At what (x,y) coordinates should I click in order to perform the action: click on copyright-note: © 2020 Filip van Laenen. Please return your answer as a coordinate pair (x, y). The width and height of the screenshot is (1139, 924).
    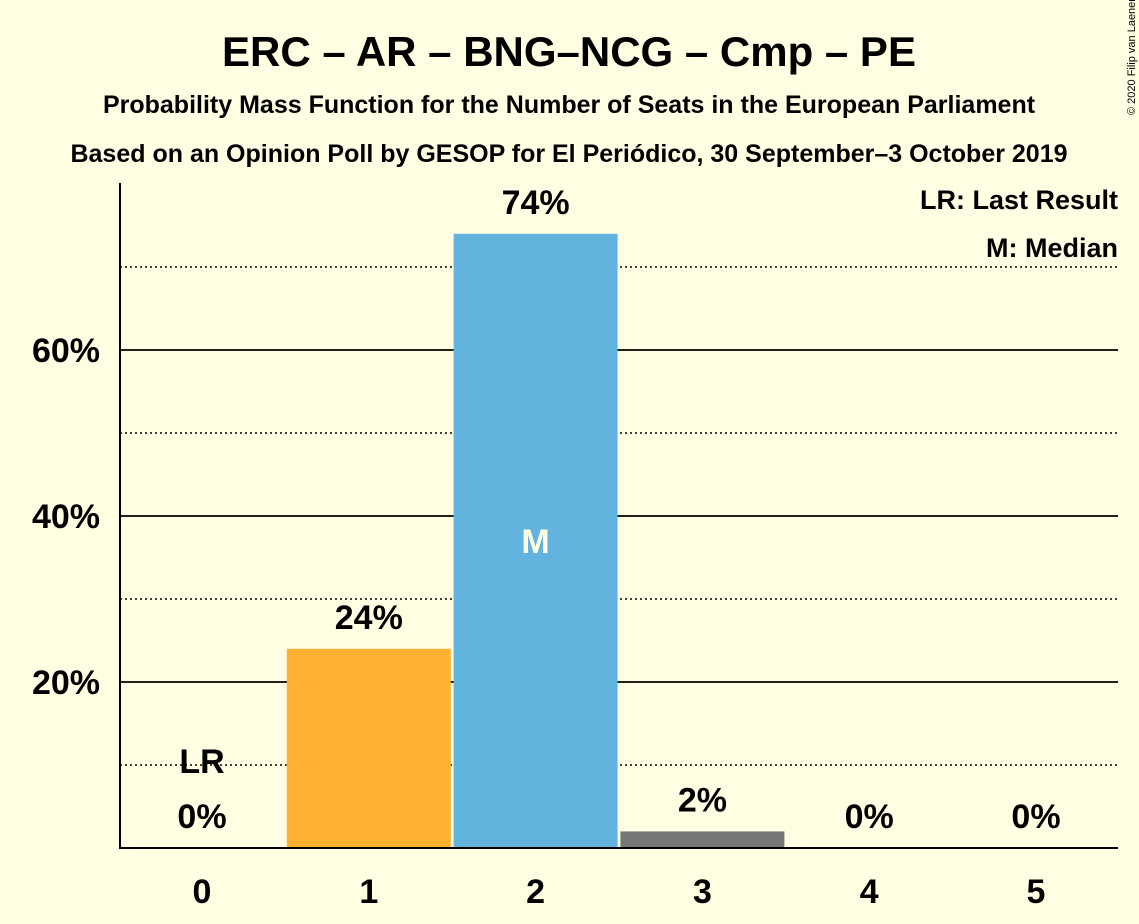
    Looking at the image, I should click on (1132, 57).